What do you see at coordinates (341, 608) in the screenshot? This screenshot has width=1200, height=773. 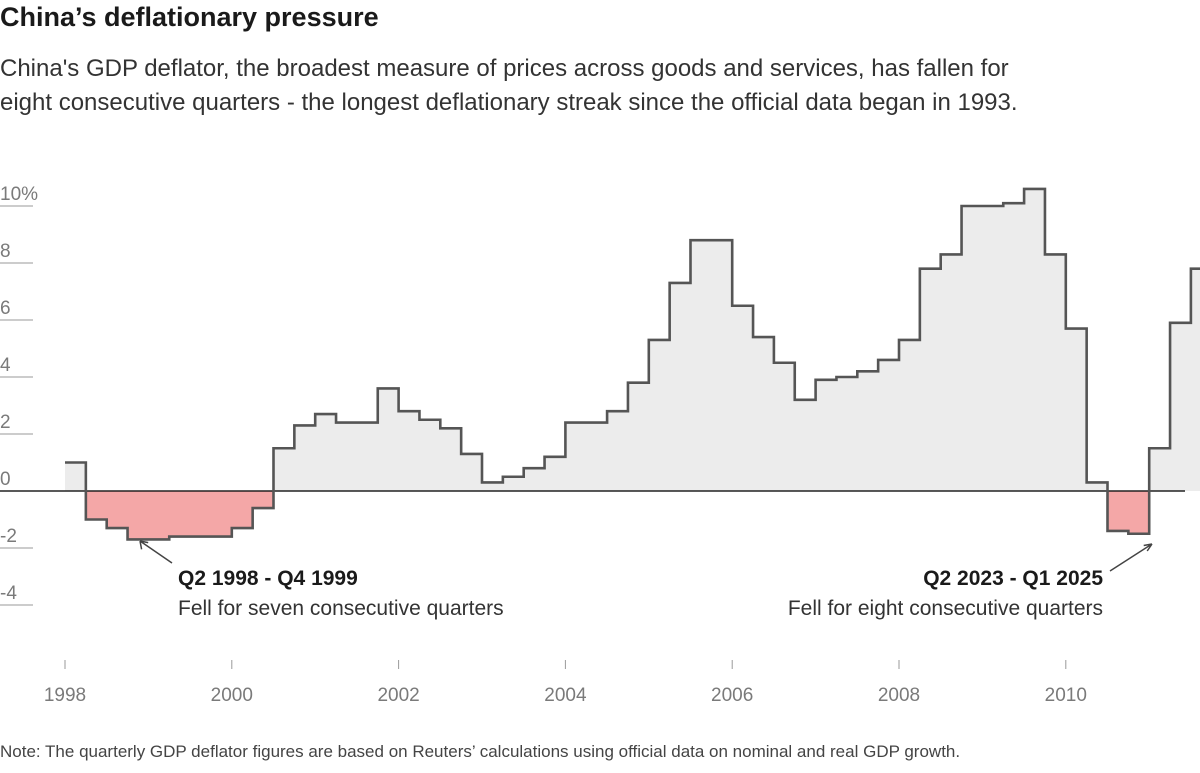 I see `annotation-1-text: Fell for seven consecutive quarters` at bounding box center [341, 608].